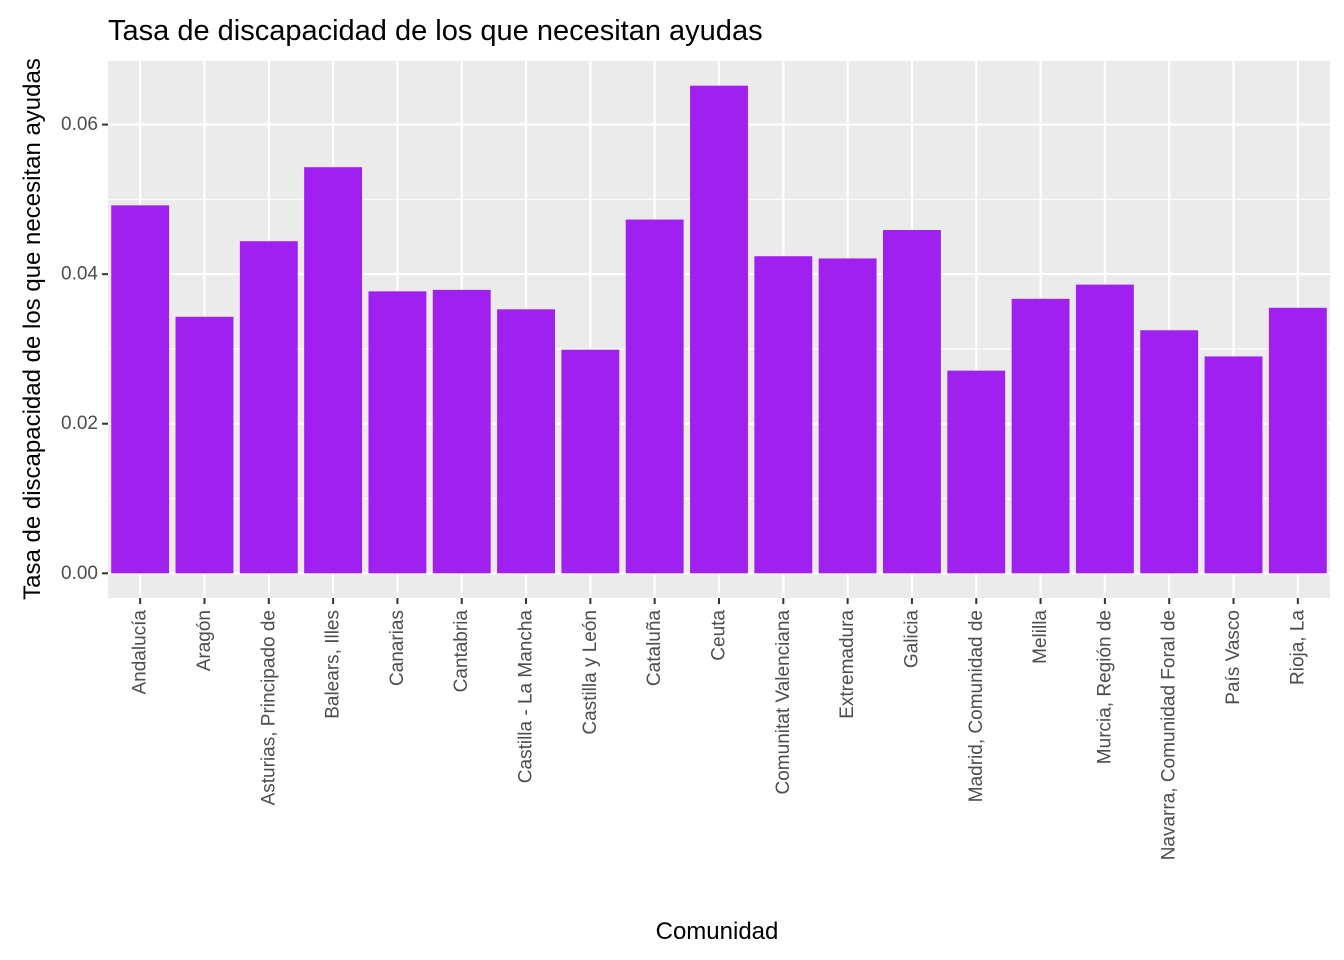 The image size is (1344, 960). I want to click on x-tick-label: País Vasco, so click(1233, 657).